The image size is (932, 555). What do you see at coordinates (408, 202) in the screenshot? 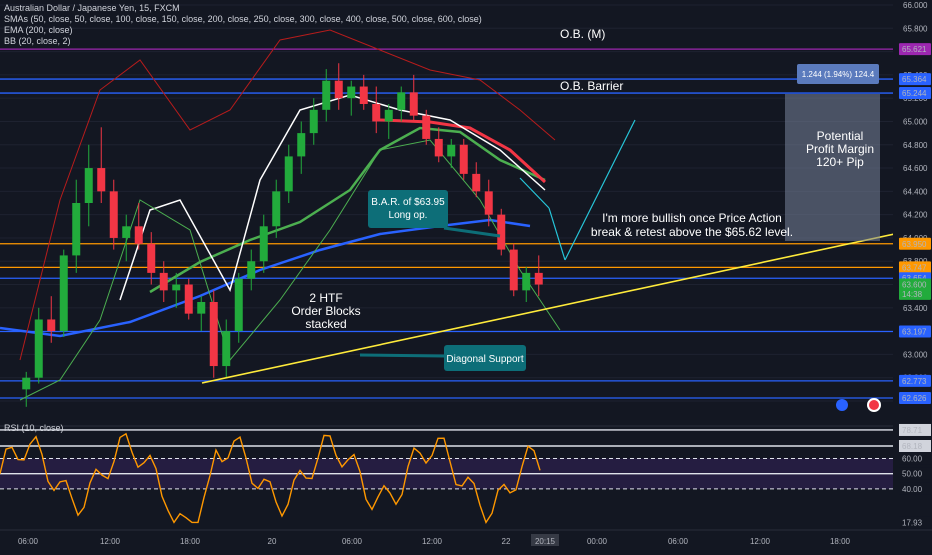
I see `bar-callout-line-1: B.A.R. of $63.95` at bounding box center [408, 202].